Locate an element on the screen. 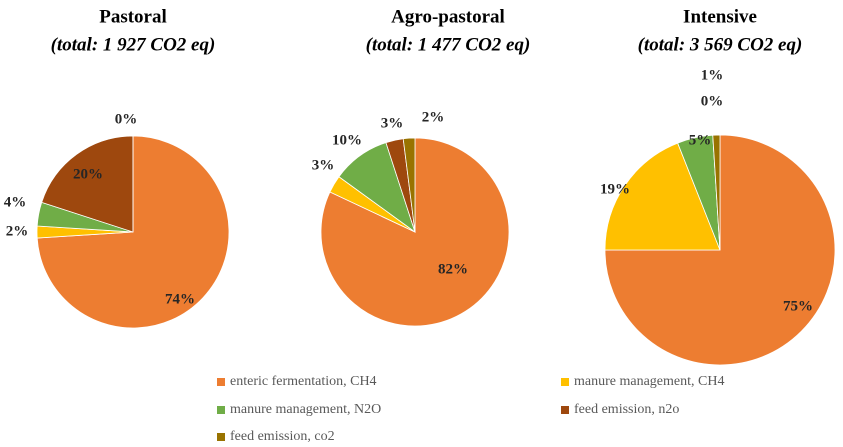 The width and height of the screenshot is (843, 447). legend-label: enteric fermentation, CH4 is located at coordinates (303, 381).